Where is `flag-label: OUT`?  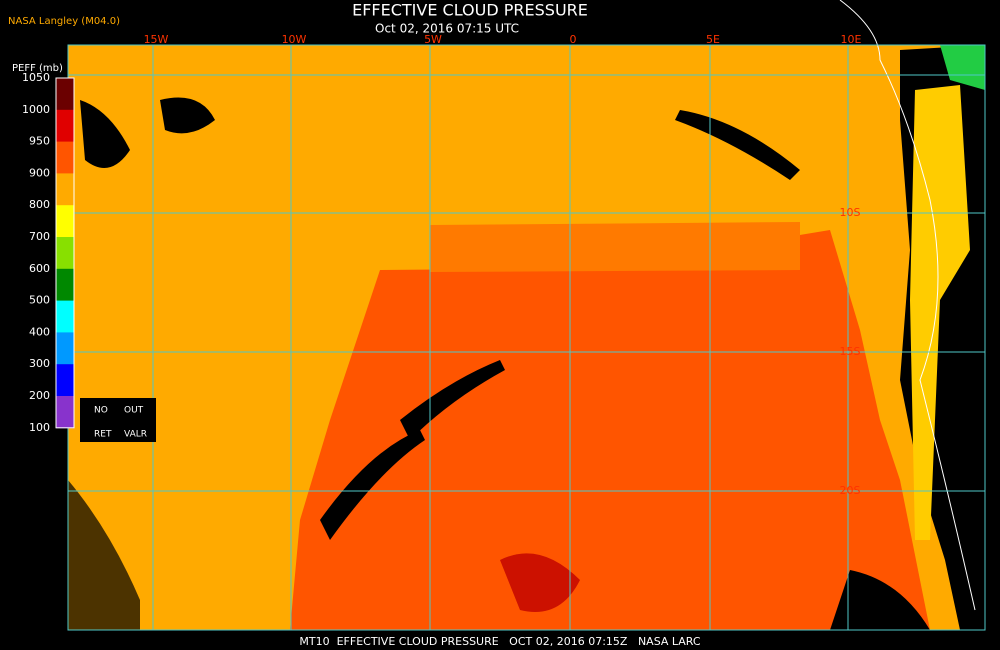 flag-label: OUT is located at coordinates (134, 411).